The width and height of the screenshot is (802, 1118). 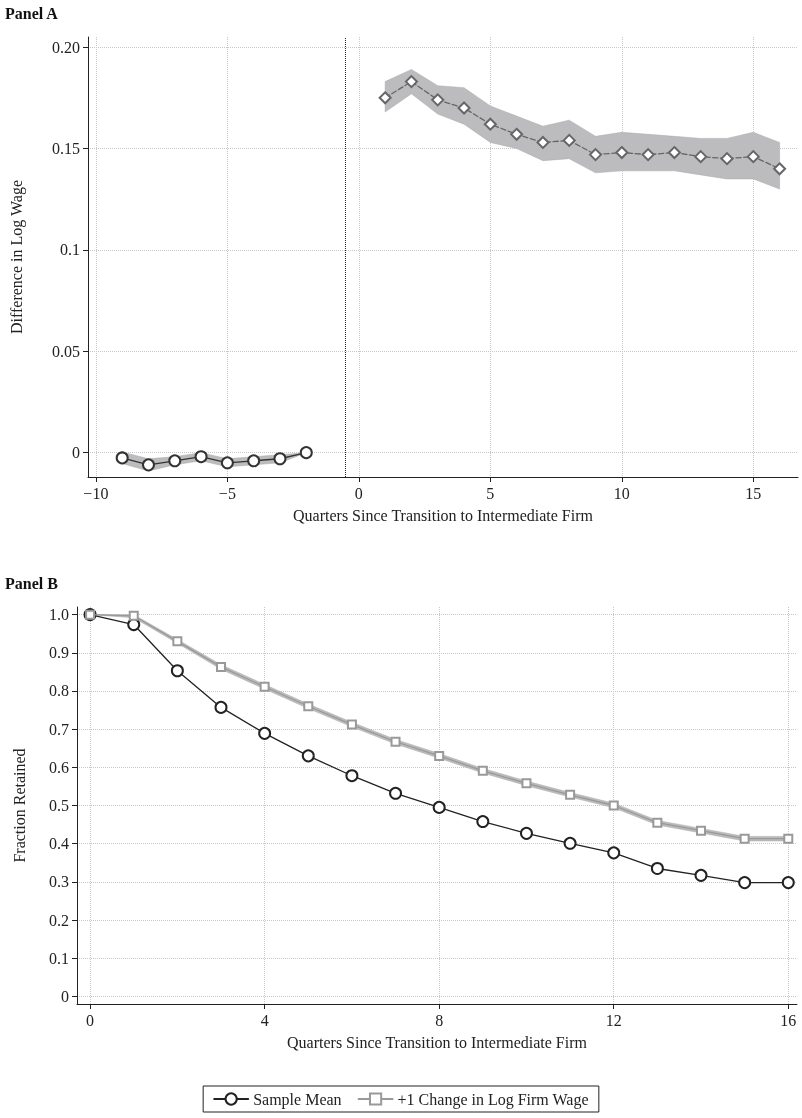 I want to click on y-tick-label: 0.3, so click(x=59, y=882).